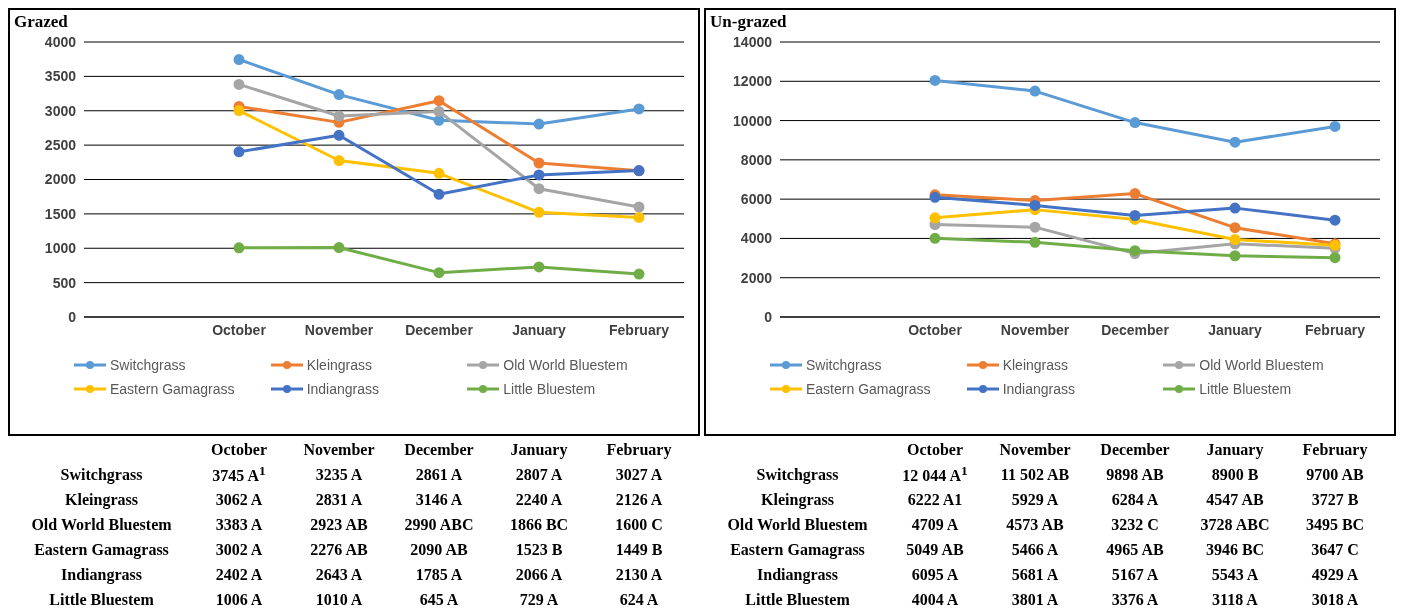  Describe the element at coordinates (1335, 499) in the screenshot. I see `data-label: 3727 B` at that location.